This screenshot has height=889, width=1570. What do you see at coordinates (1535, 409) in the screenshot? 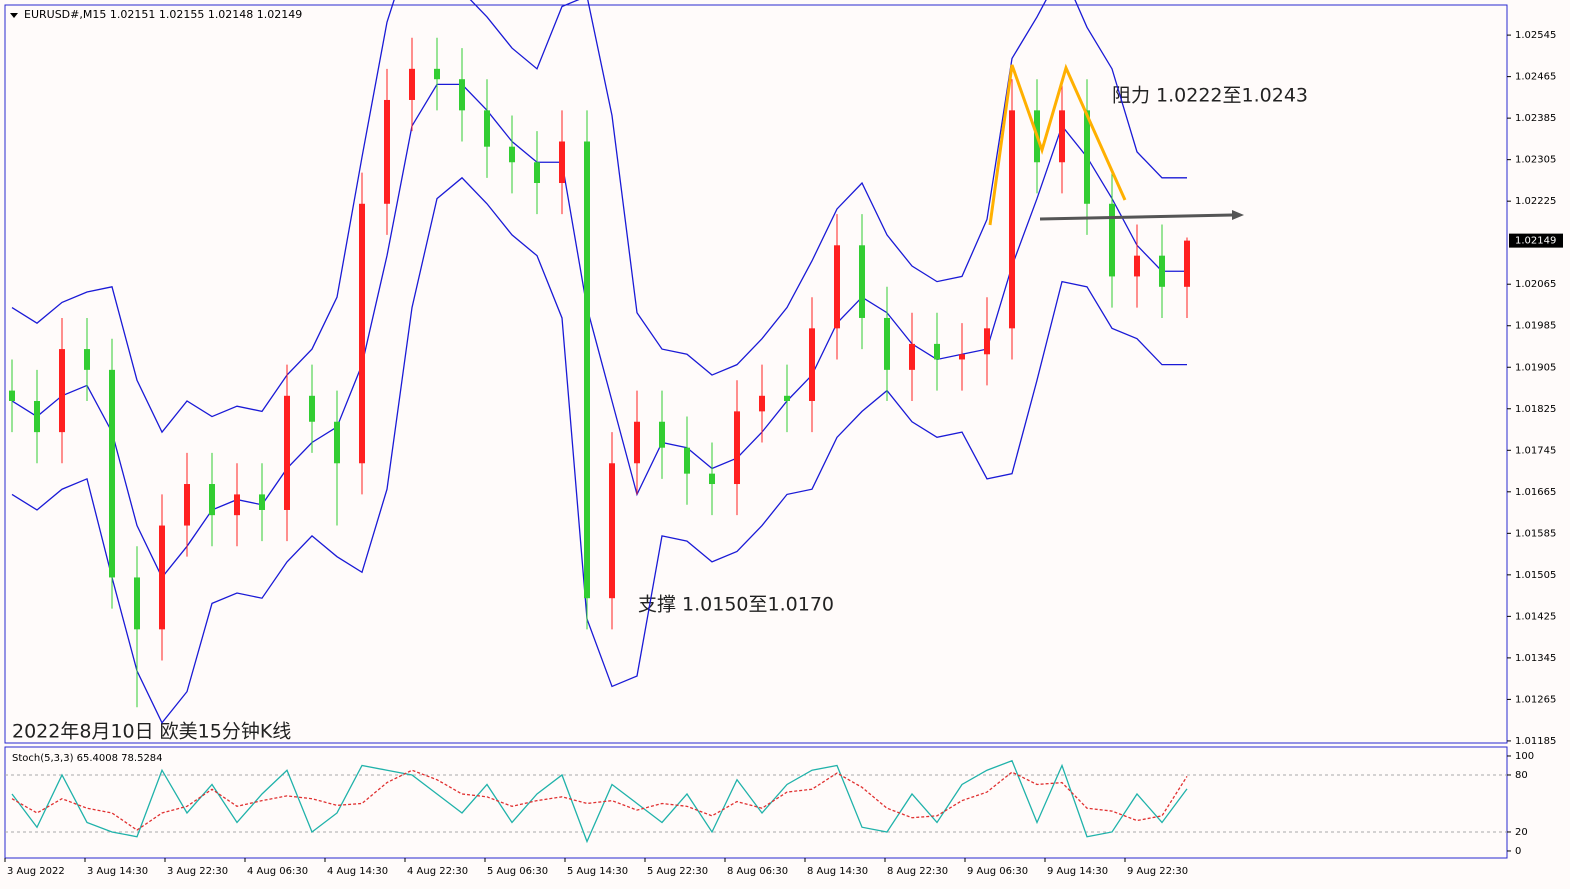
I see `y-tick-label: 1.01825` at bounding box center [1535, 409].